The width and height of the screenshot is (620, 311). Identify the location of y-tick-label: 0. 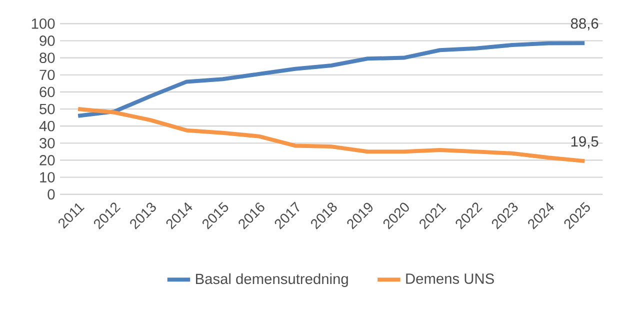
(51, 194).